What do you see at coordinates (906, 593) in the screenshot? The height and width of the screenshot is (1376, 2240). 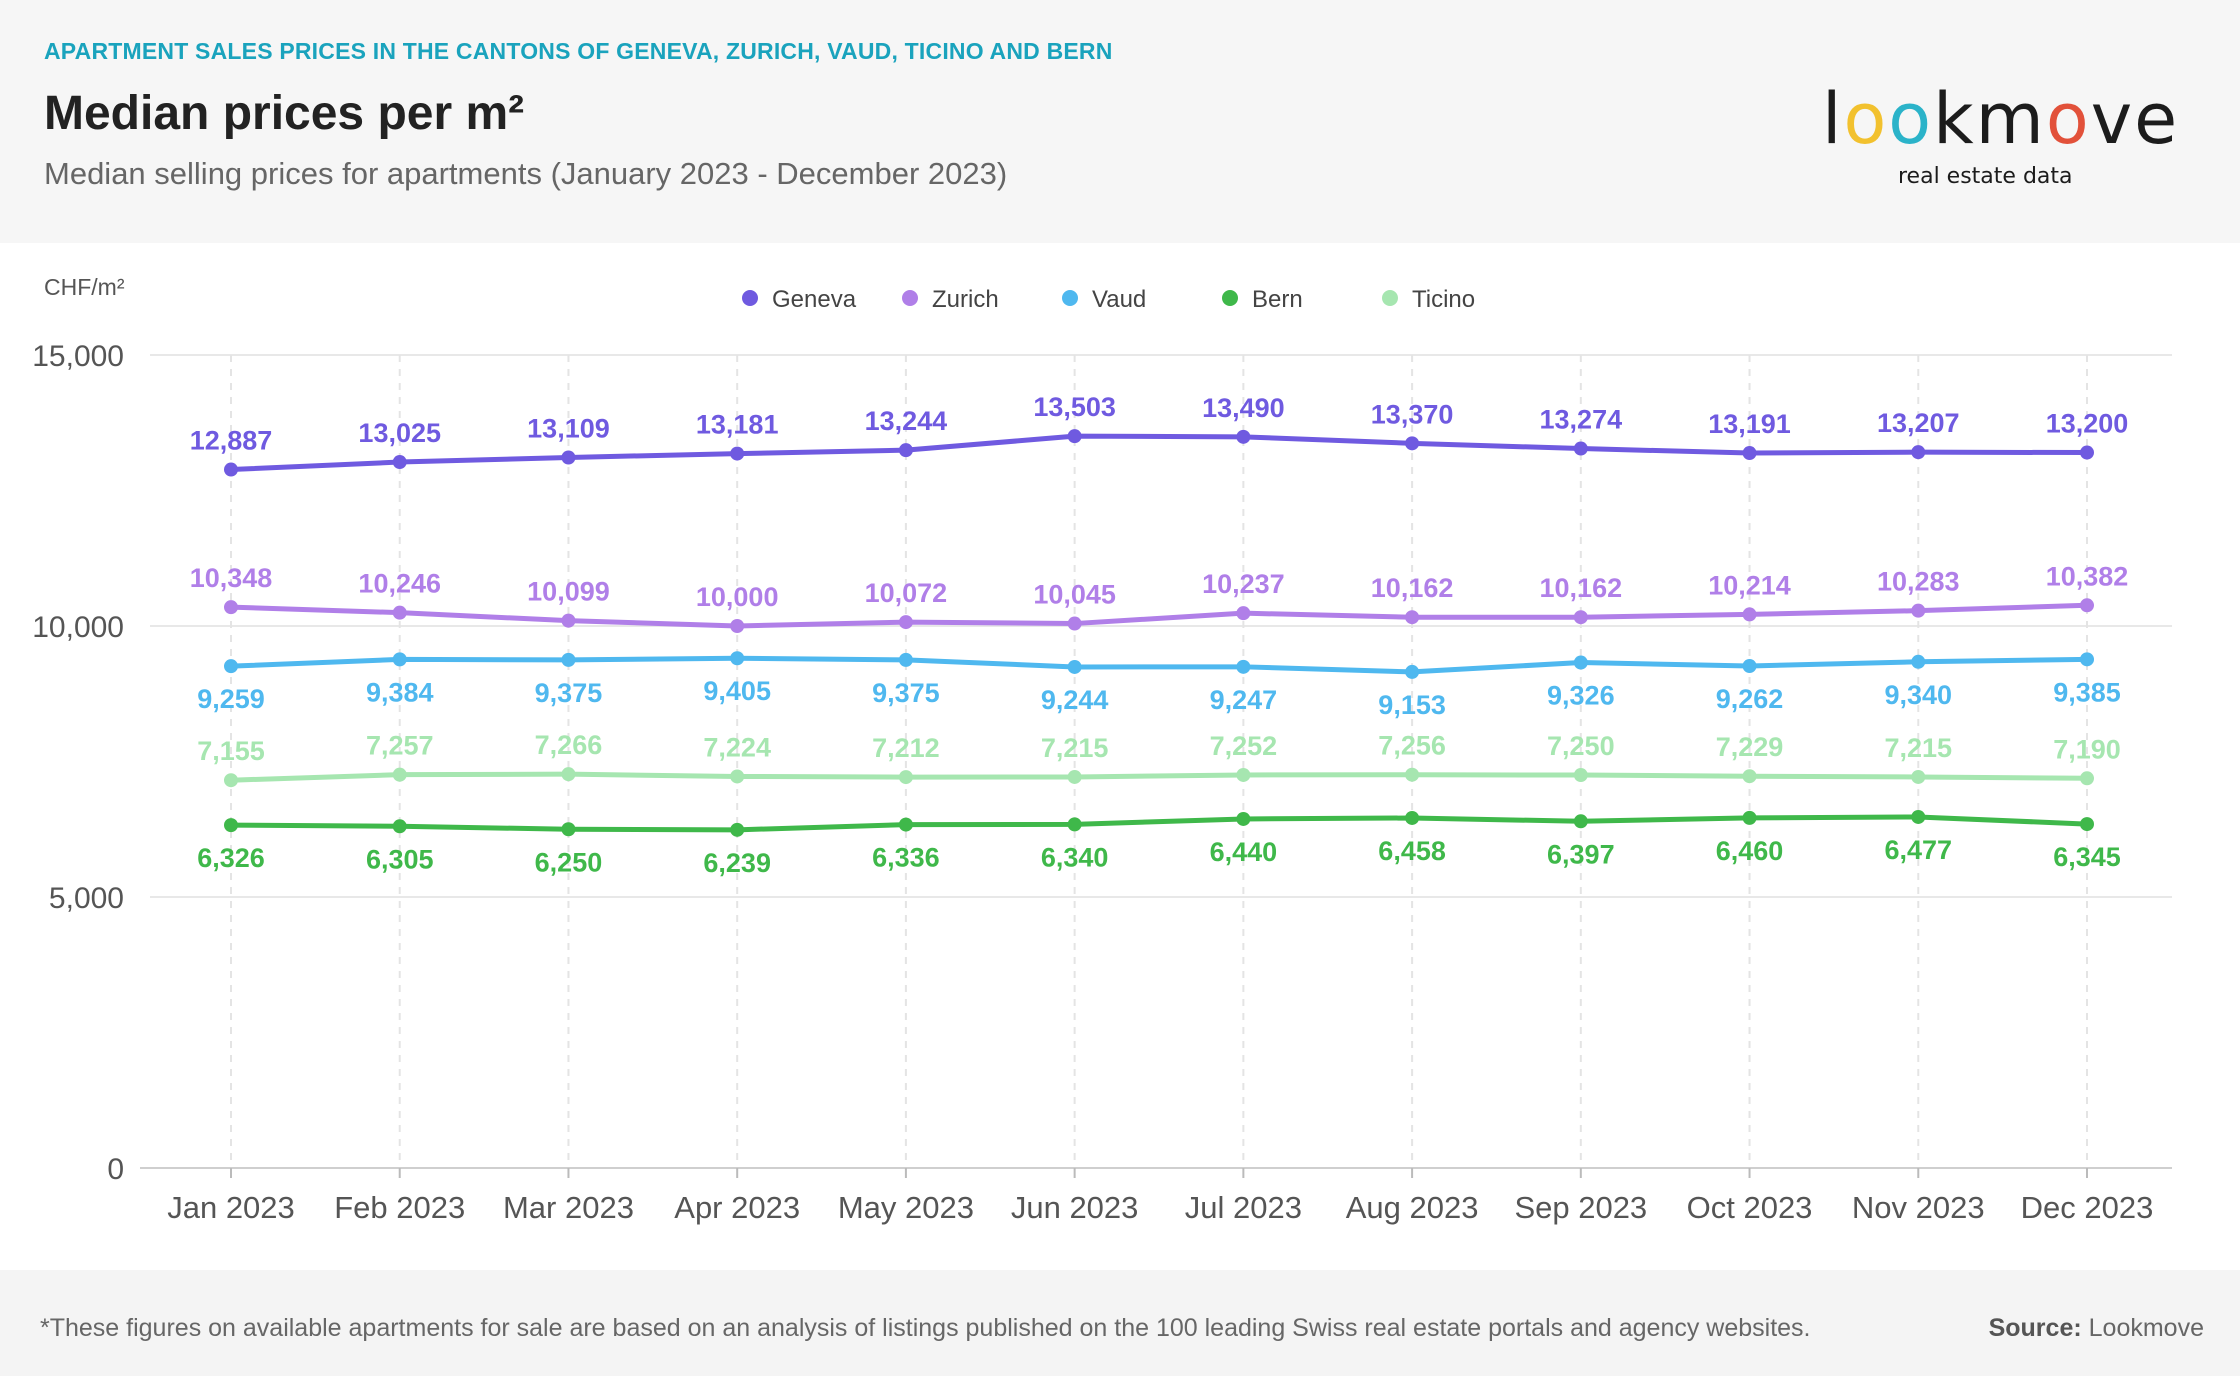 I see `data-label: 10,072` at bounding box center [906, 593].